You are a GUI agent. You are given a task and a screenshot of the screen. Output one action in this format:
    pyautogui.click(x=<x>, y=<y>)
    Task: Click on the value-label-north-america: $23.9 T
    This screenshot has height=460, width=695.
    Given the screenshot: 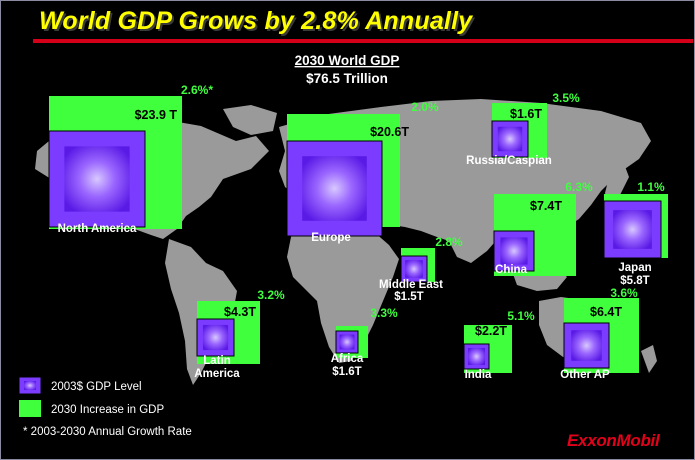 What is the action you would take?
    pyautogui.click(x=156, y=115)
    